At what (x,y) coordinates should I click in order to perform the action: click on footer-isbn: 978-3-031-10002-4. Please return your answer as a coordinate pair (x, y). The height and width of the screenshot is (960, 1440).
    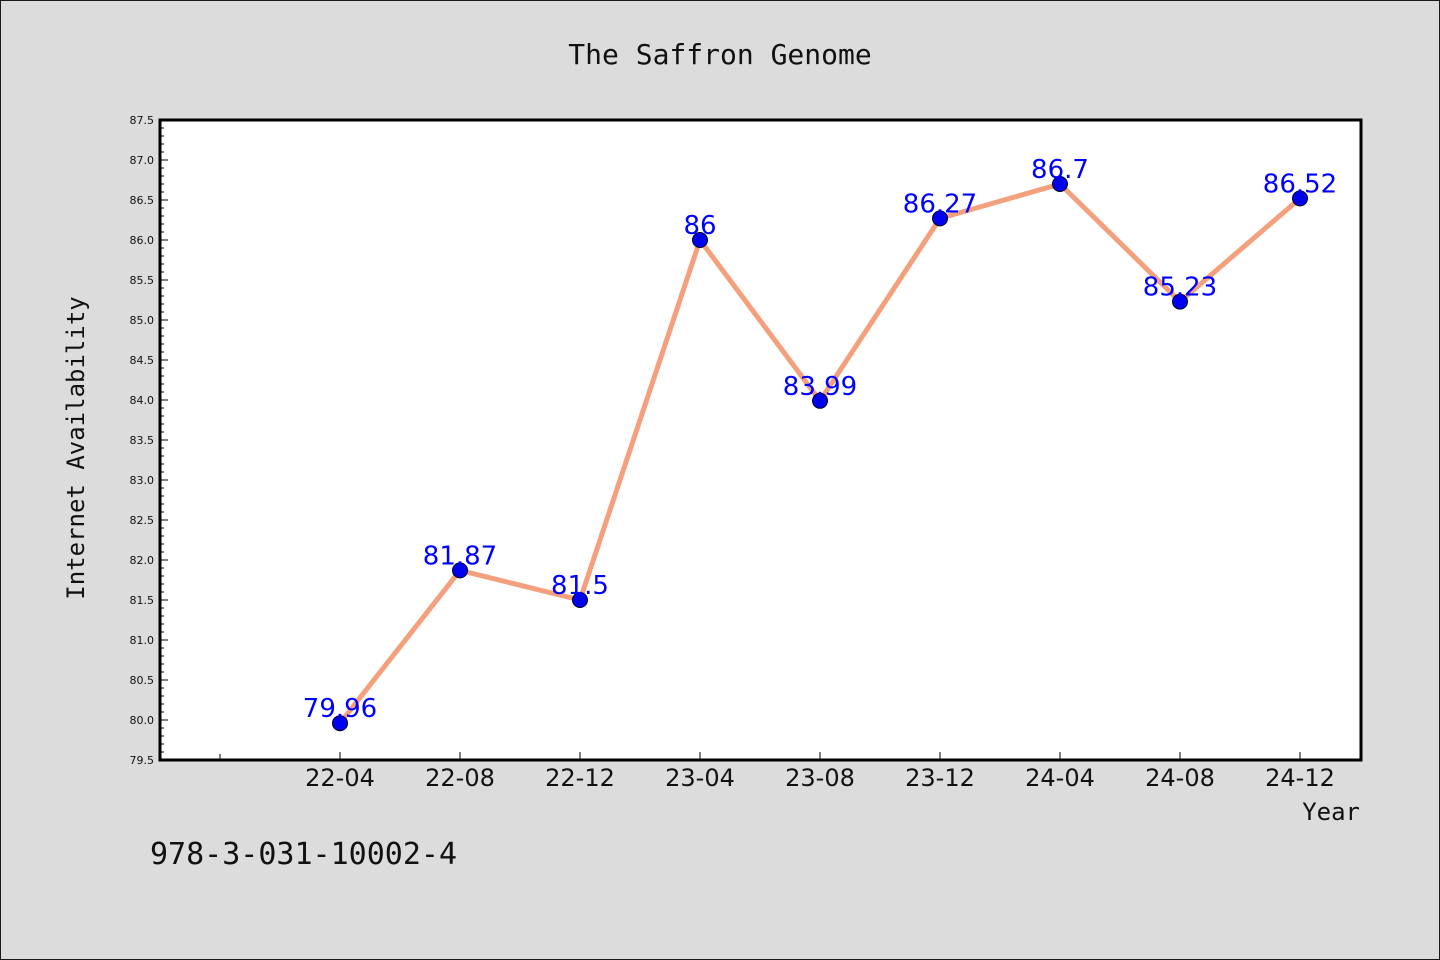
    Looking at the image, I should click on (303, 854).